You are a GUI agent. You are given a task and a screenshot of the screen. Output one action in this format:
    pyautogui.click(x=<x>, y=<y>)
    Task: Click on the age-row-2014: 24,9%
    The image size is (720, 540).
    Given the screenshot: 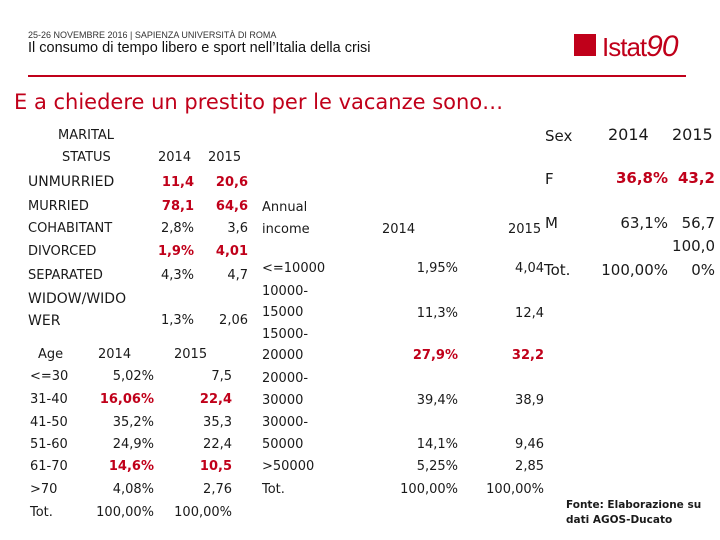 What is the action you would take?
    pyautogui.click(x=133, y=444)
    